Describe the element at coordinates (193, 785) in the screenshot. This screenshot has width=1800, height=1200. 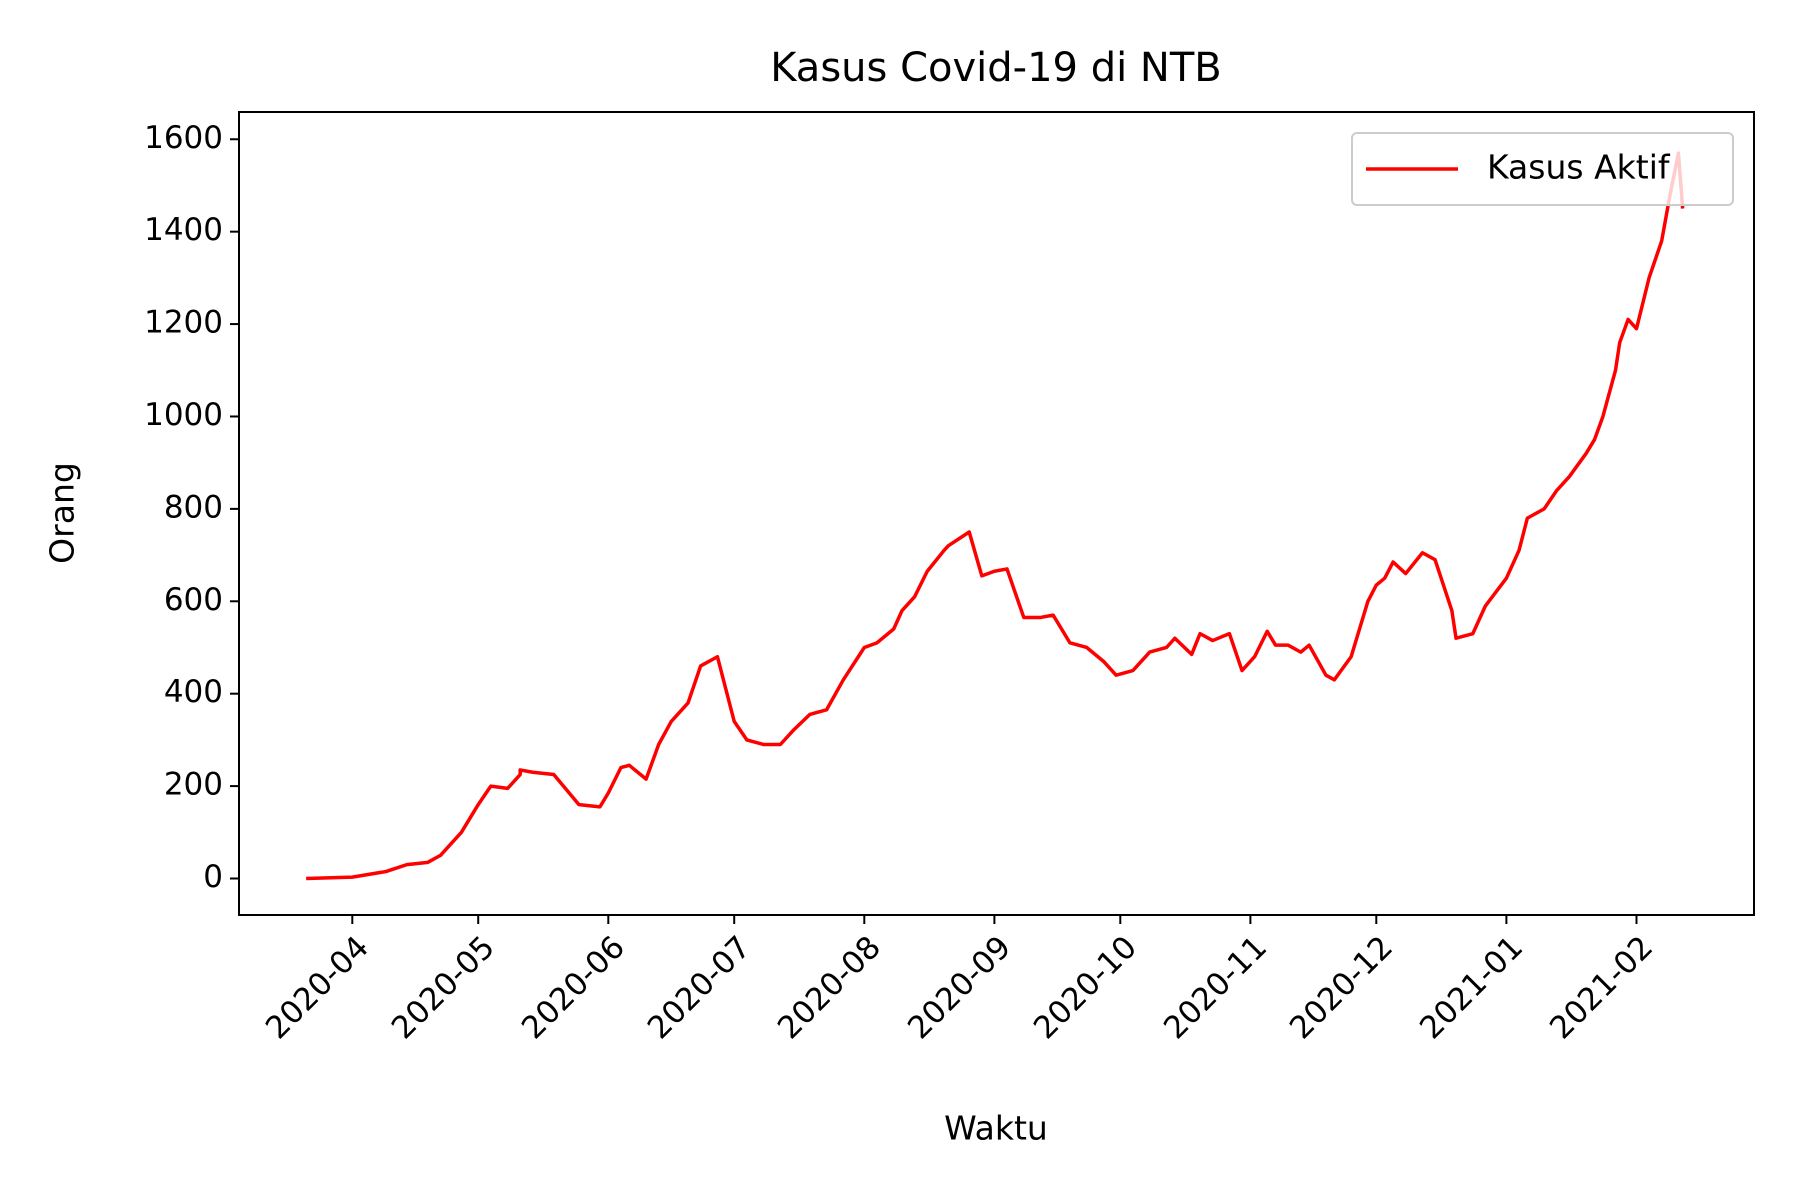
I see `y-tick-label: 200` at that location.